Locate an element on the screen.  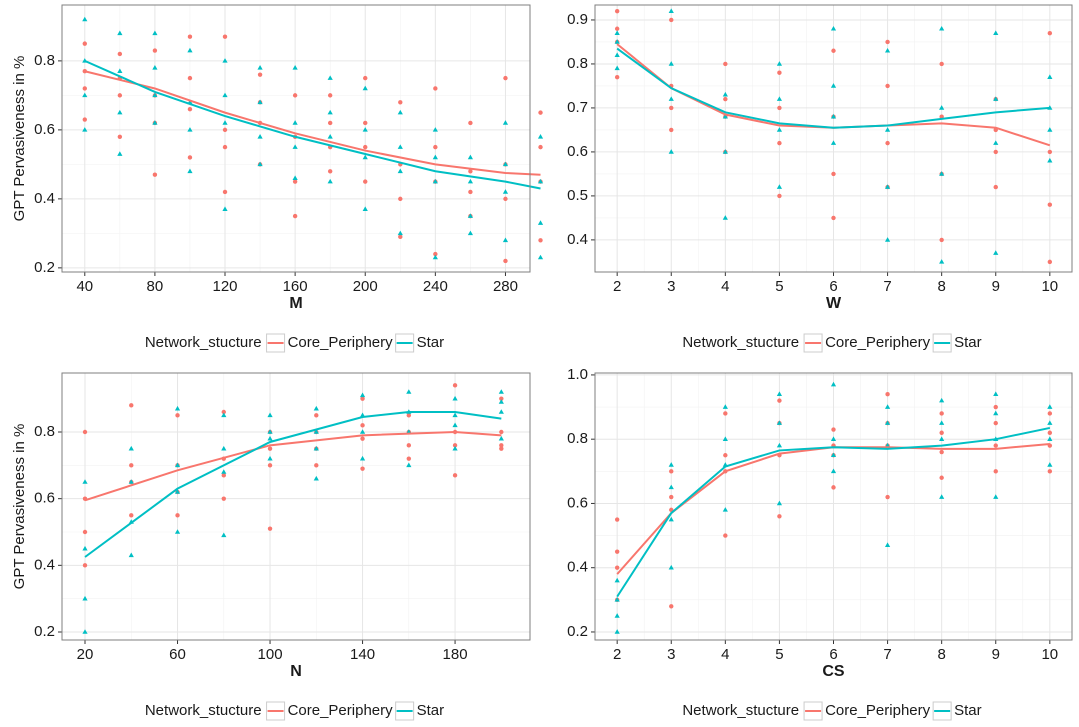
x-tick-label: 10 is located at coordinates (1049, 654).